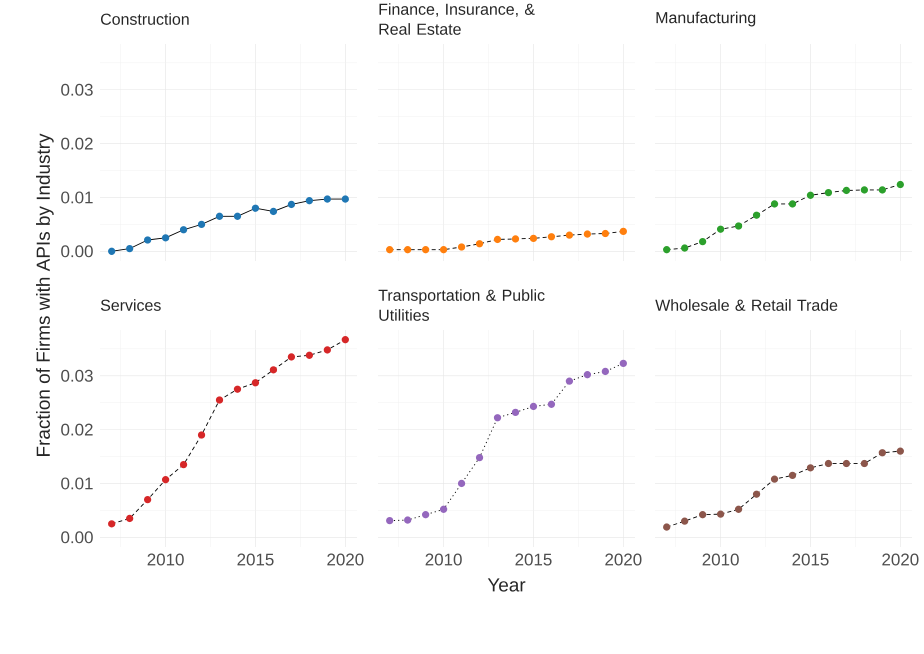 The width and height of the screenshot is (924, 654). What do you see at coordinates (130, 305) in the screenshot?
I see `chart-title: Services` at bounding box center [130, 305].